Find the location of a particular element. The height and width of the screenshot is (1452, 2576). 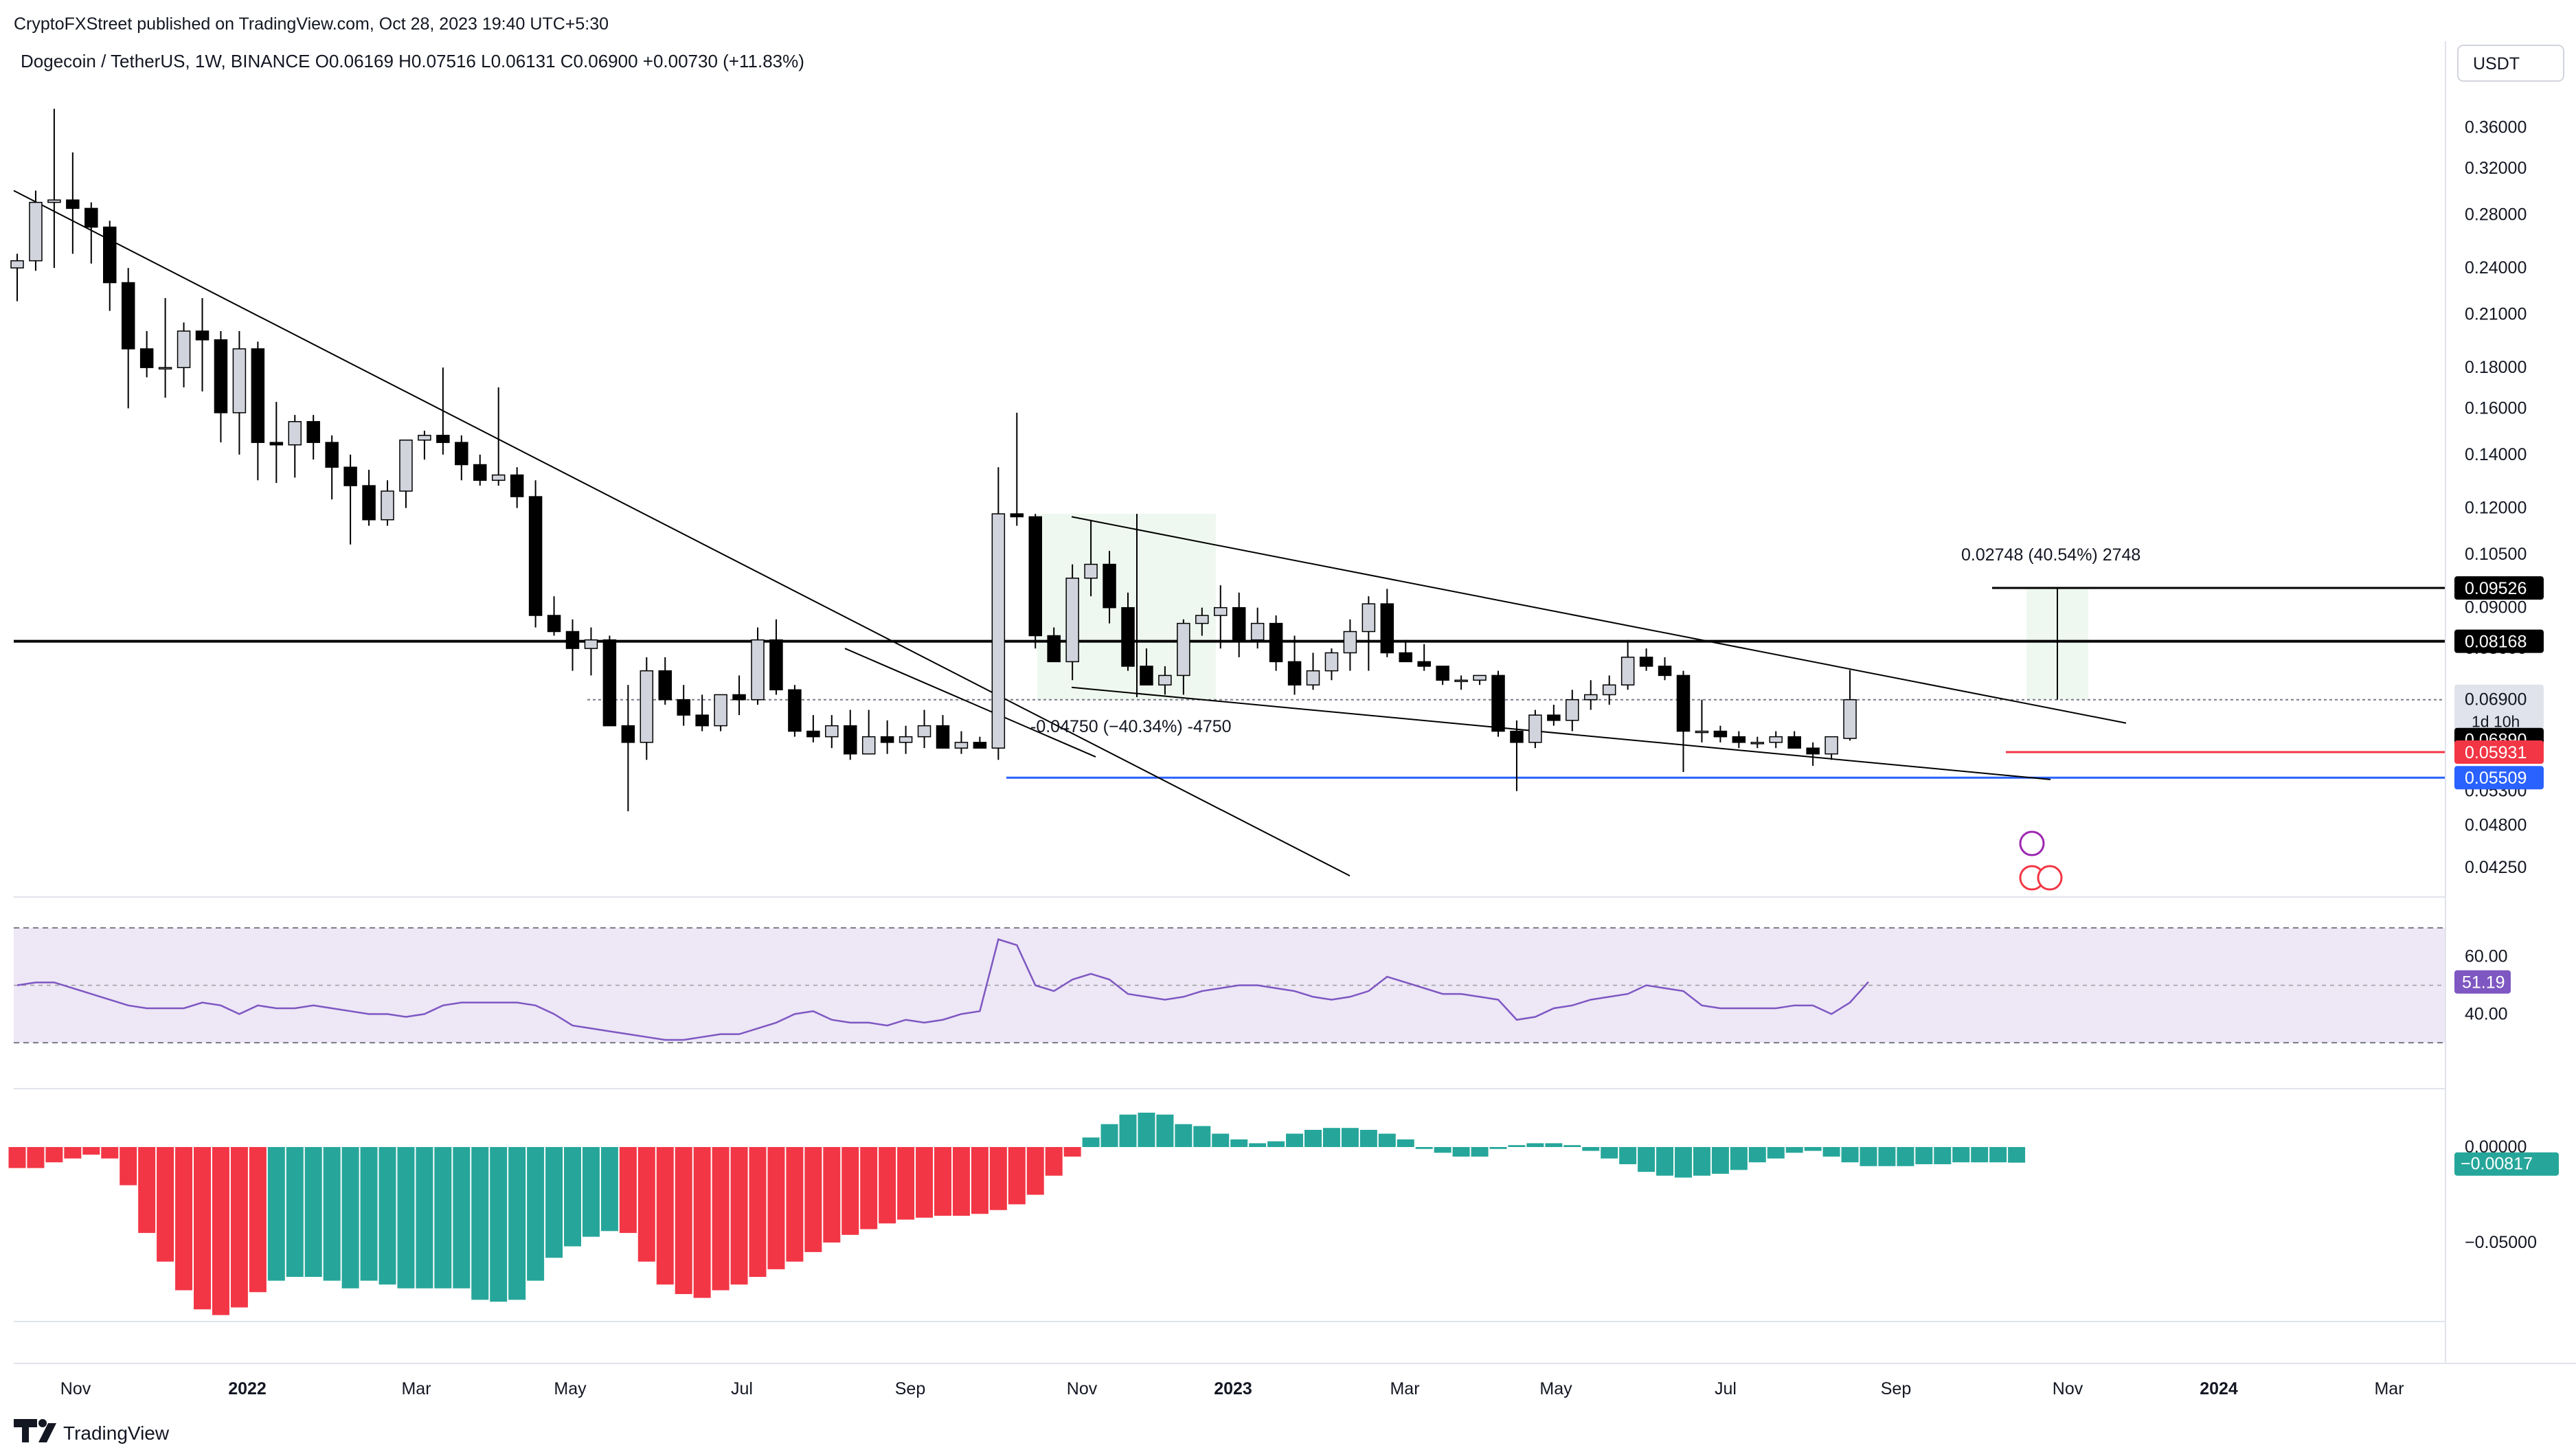

histogram-pane: 0.00000−0.05000−0.00817 is located at coordinates (1284, 1217).